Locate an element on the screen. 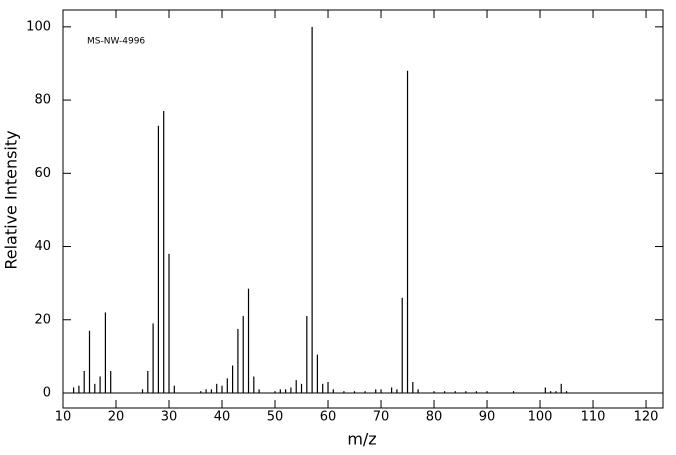 The height and width of the screenshot is (455, 676). x-tick-label: 80 is located at coordinates (434, 417).